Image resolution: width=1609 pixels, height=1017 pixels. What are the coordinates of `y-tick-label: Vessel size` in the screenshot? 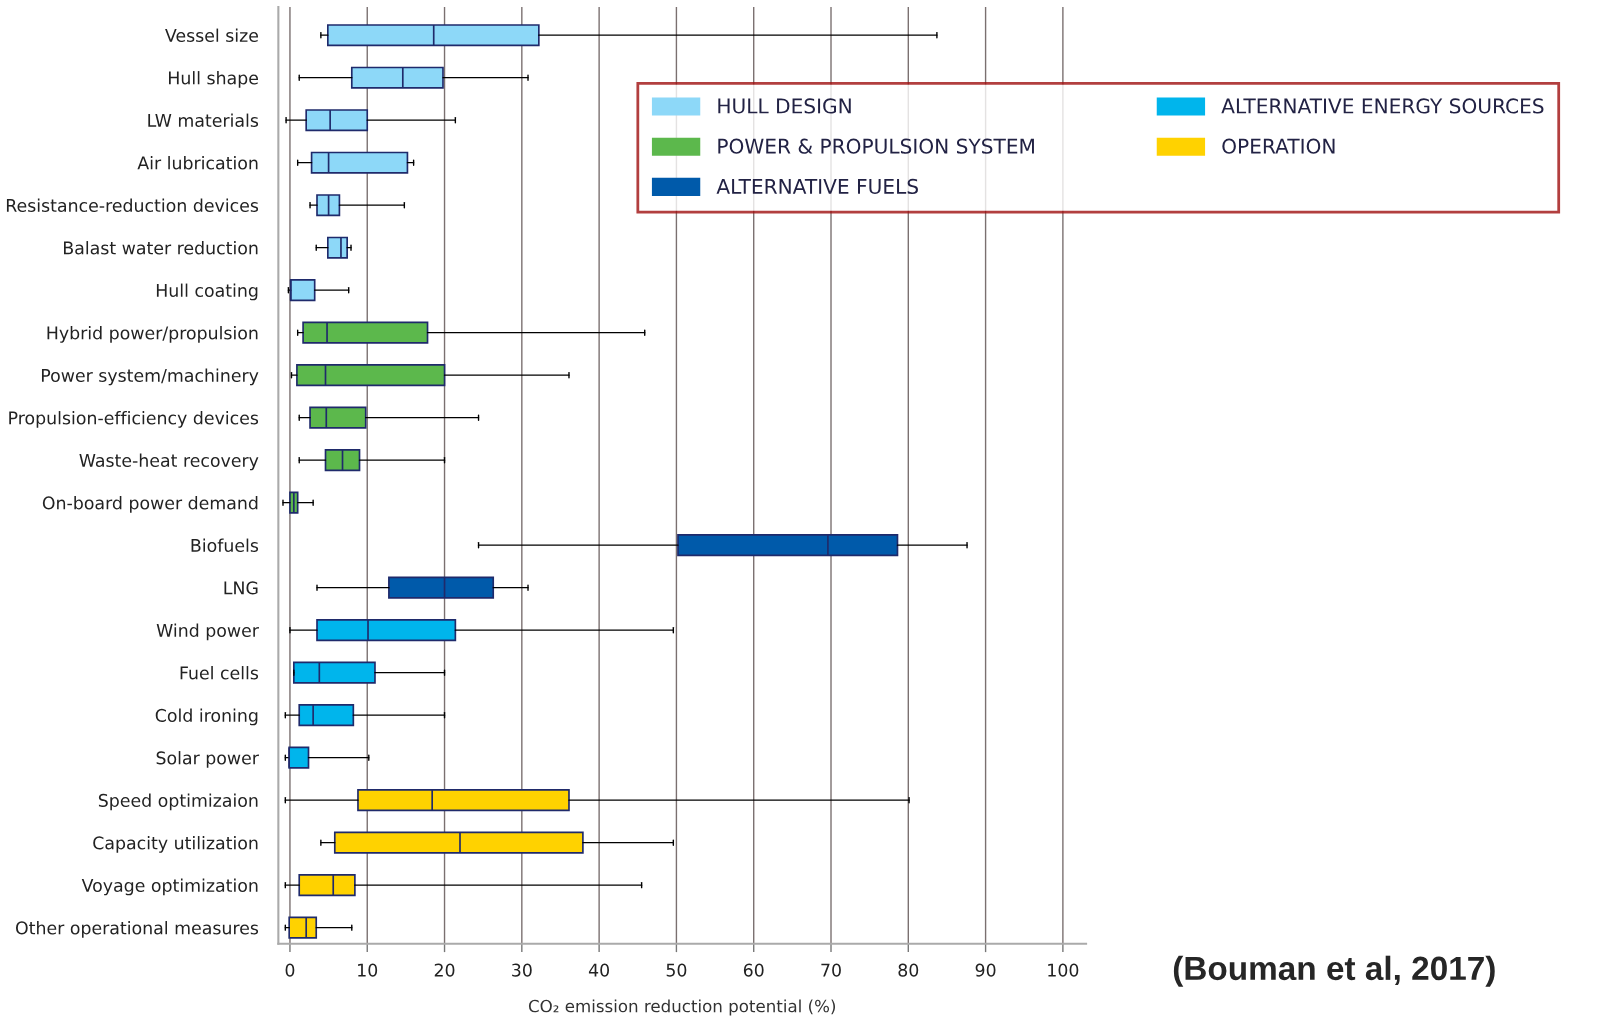 It's located at (211, 35).